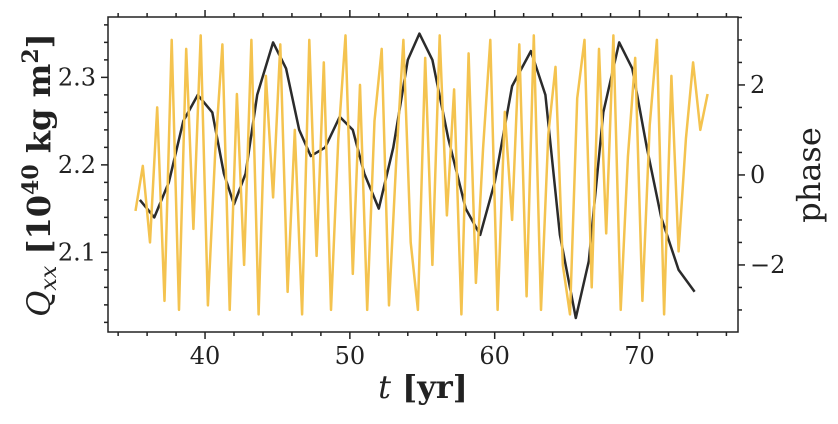 This screenshot has width=838, height=424. Describe the element at coordinates (77, 165) in the screenshot. I see `y-tick-label: 2.2` at that location.